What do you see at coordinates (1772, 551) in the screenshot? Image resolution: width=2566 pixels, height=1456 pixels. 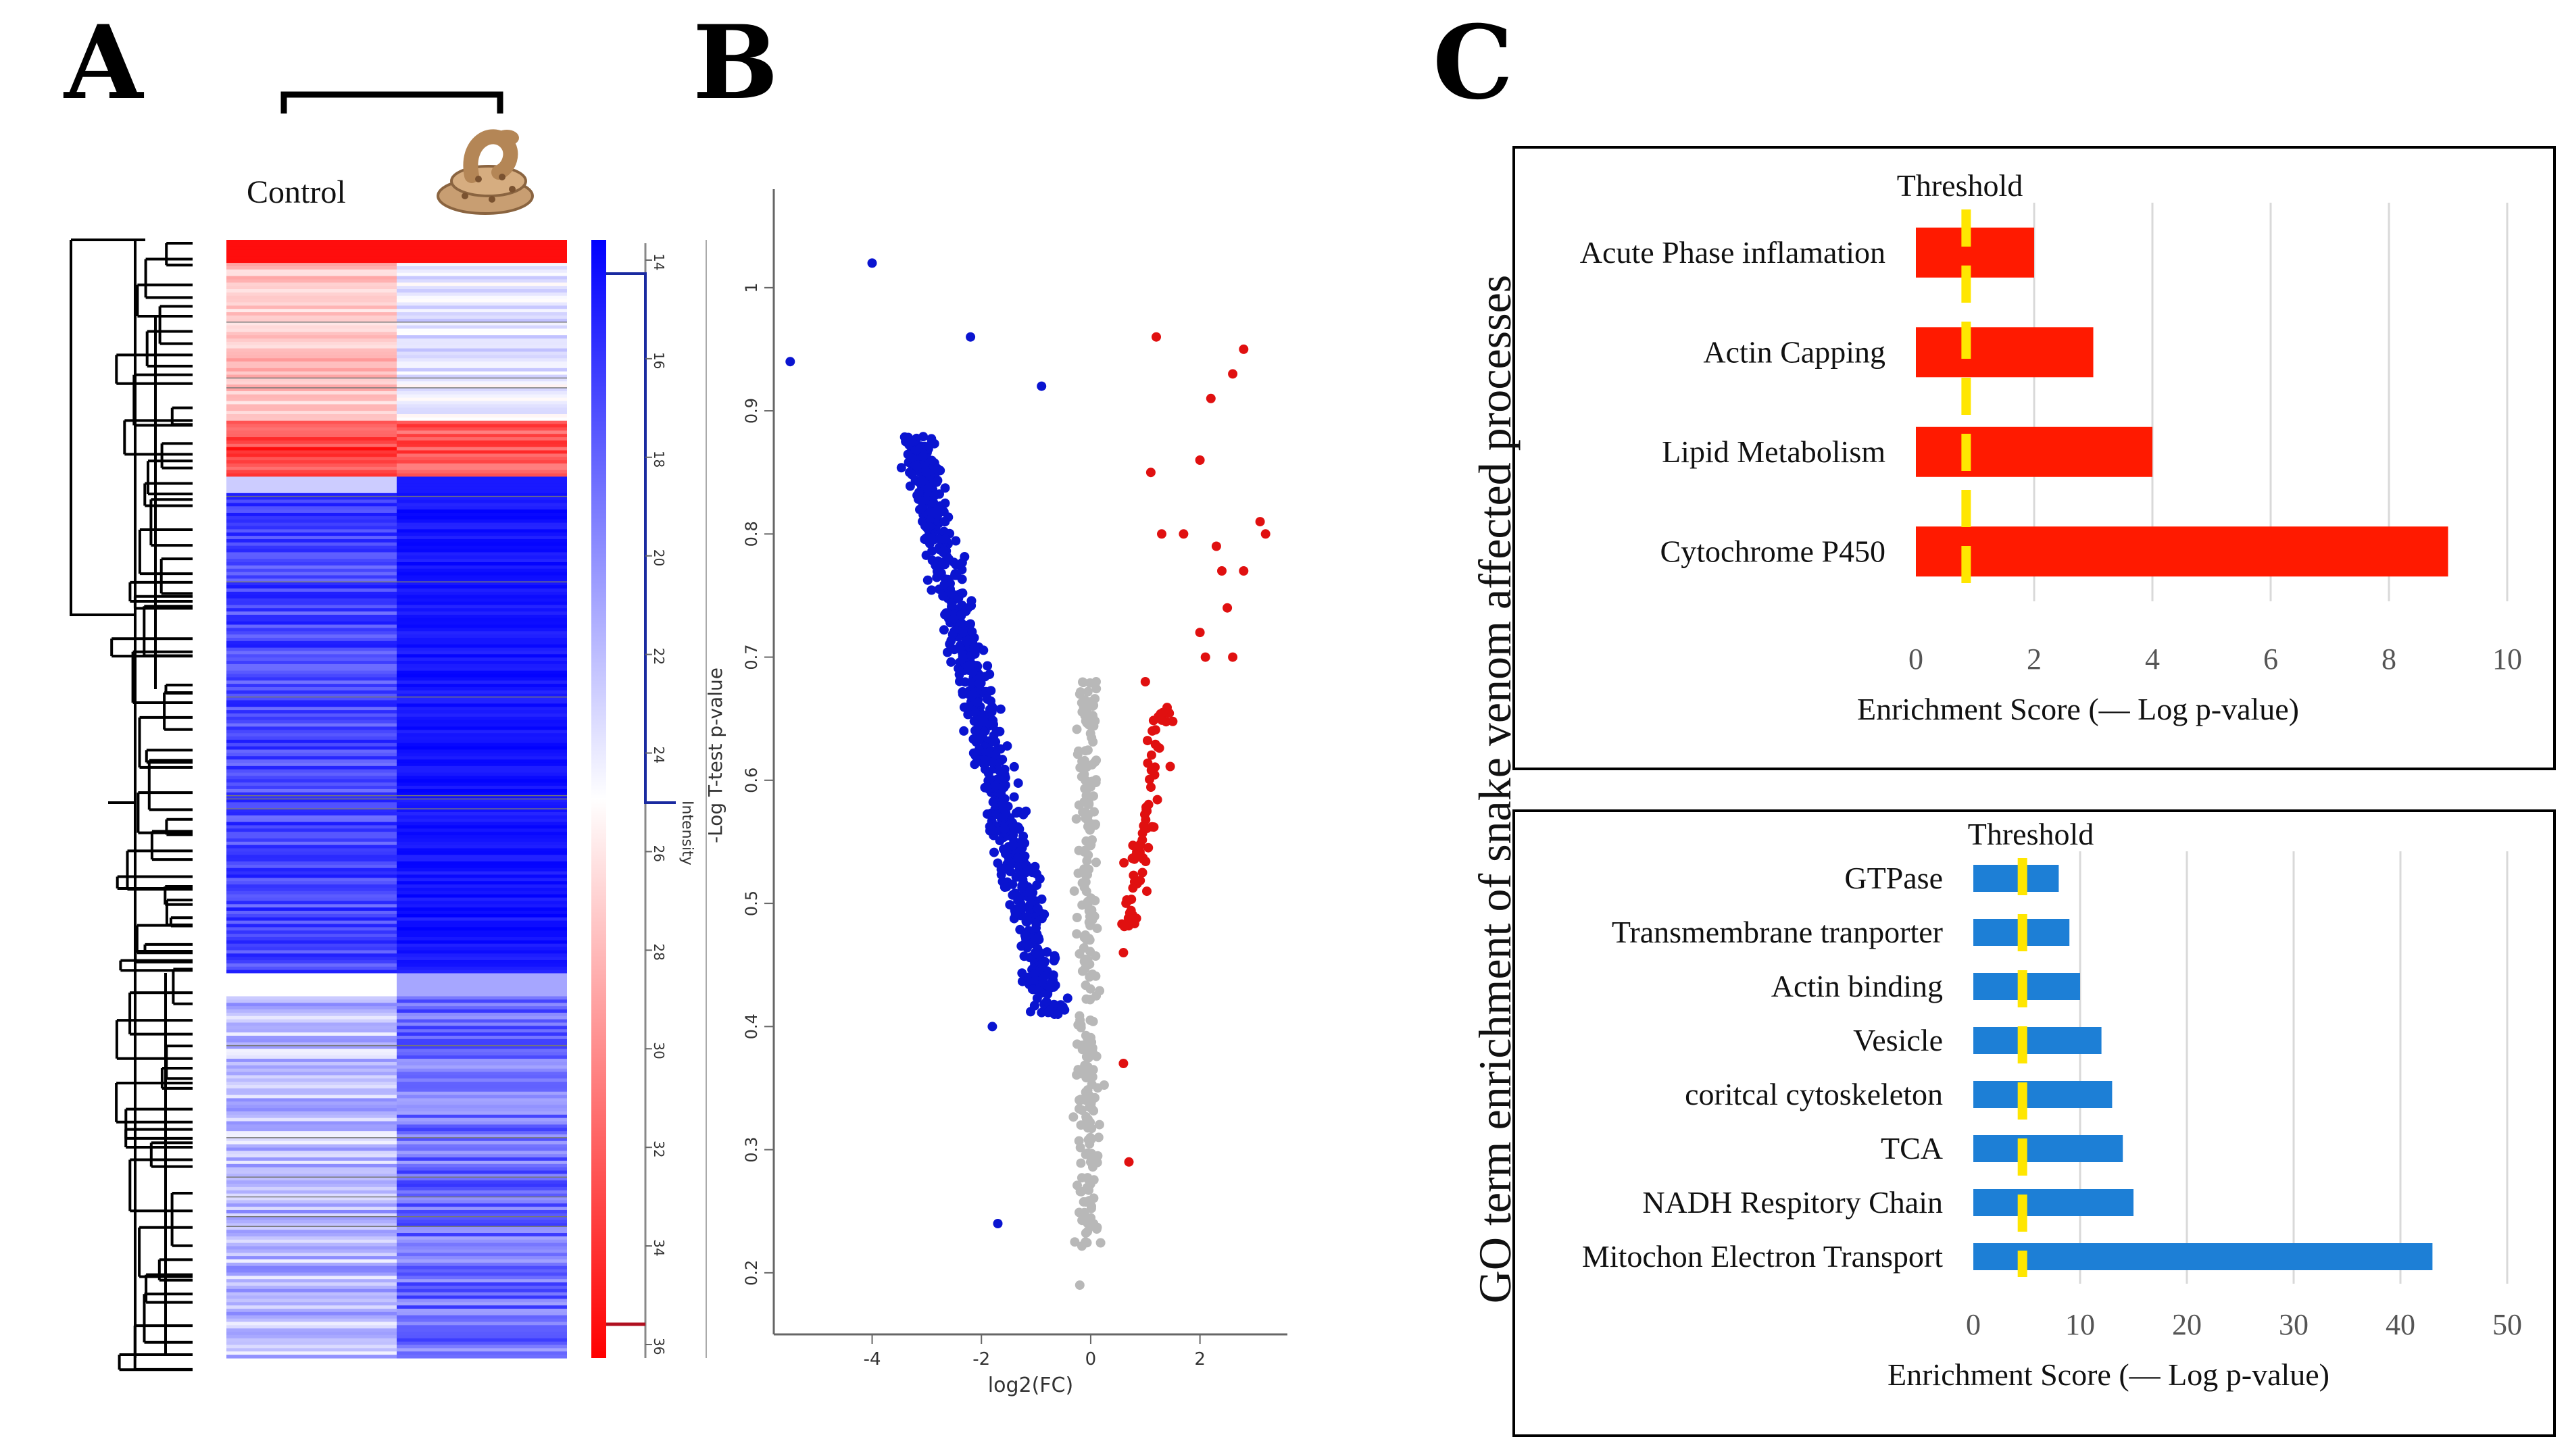 I see `category-label: Cytochrome P450` at bounding box center [1772, 551].